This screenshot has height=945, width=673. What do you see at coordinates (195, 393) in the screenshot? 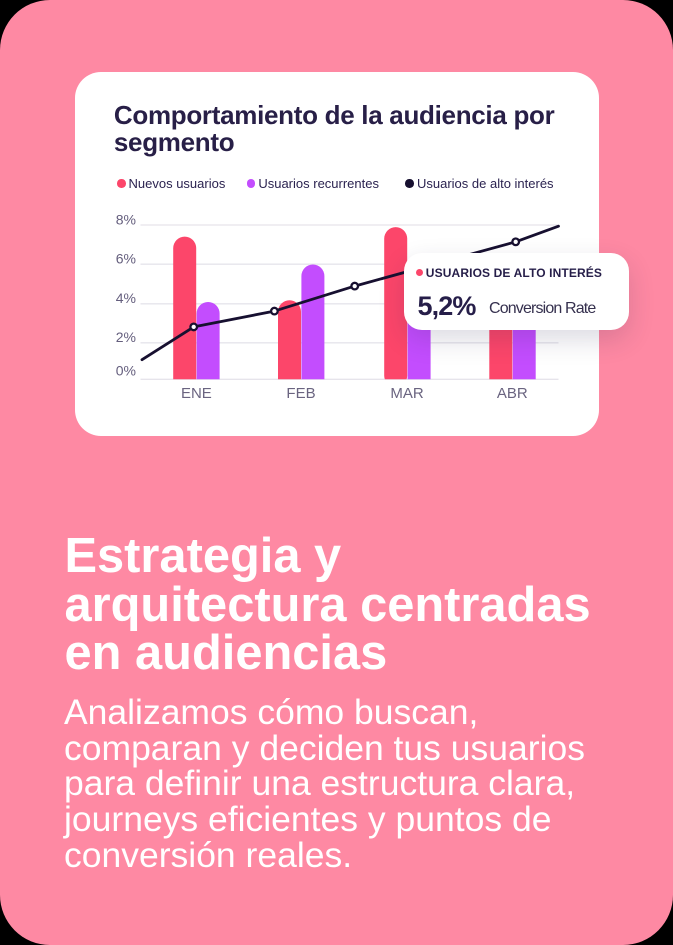
I see `svg-text: ENE` at bounding box center [195, 393].